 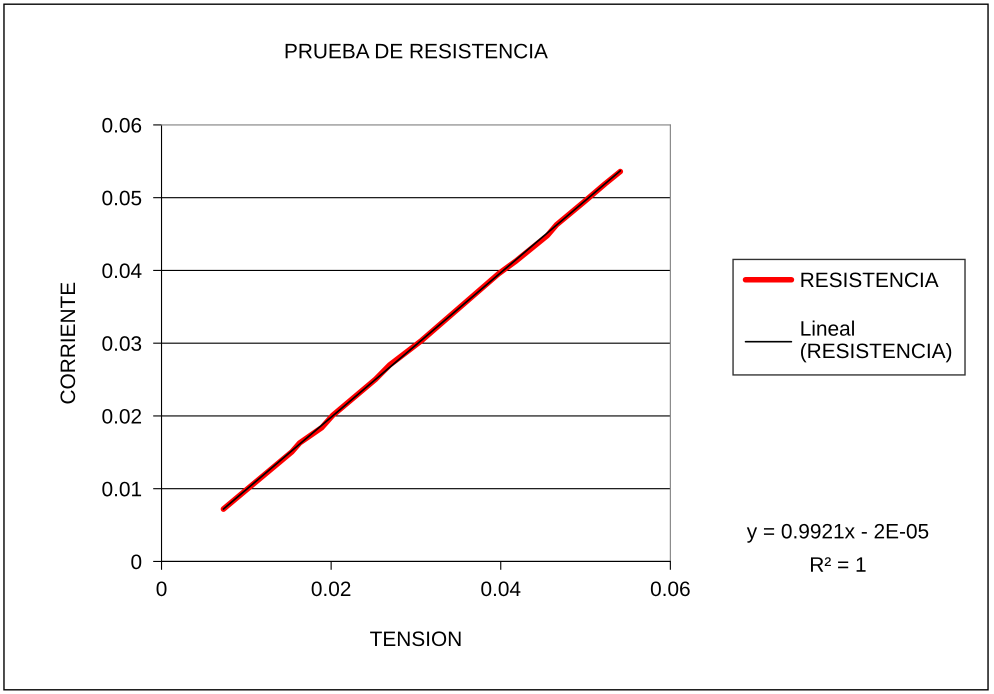 I want to click on y-tick-label: 0.01, so click(x=122, y=489).